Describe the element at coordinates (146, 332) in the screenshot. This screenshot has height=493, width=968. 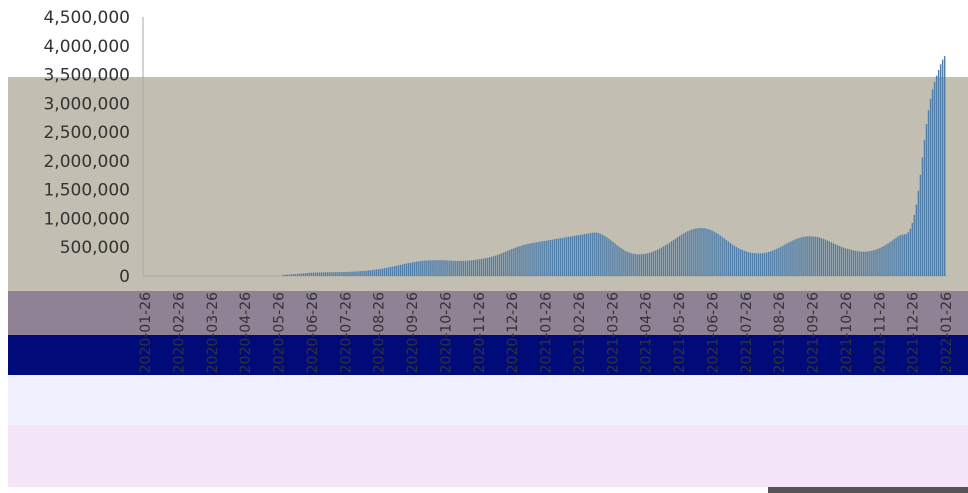
I see `x-tick-label: 2020-01-26` at that location.